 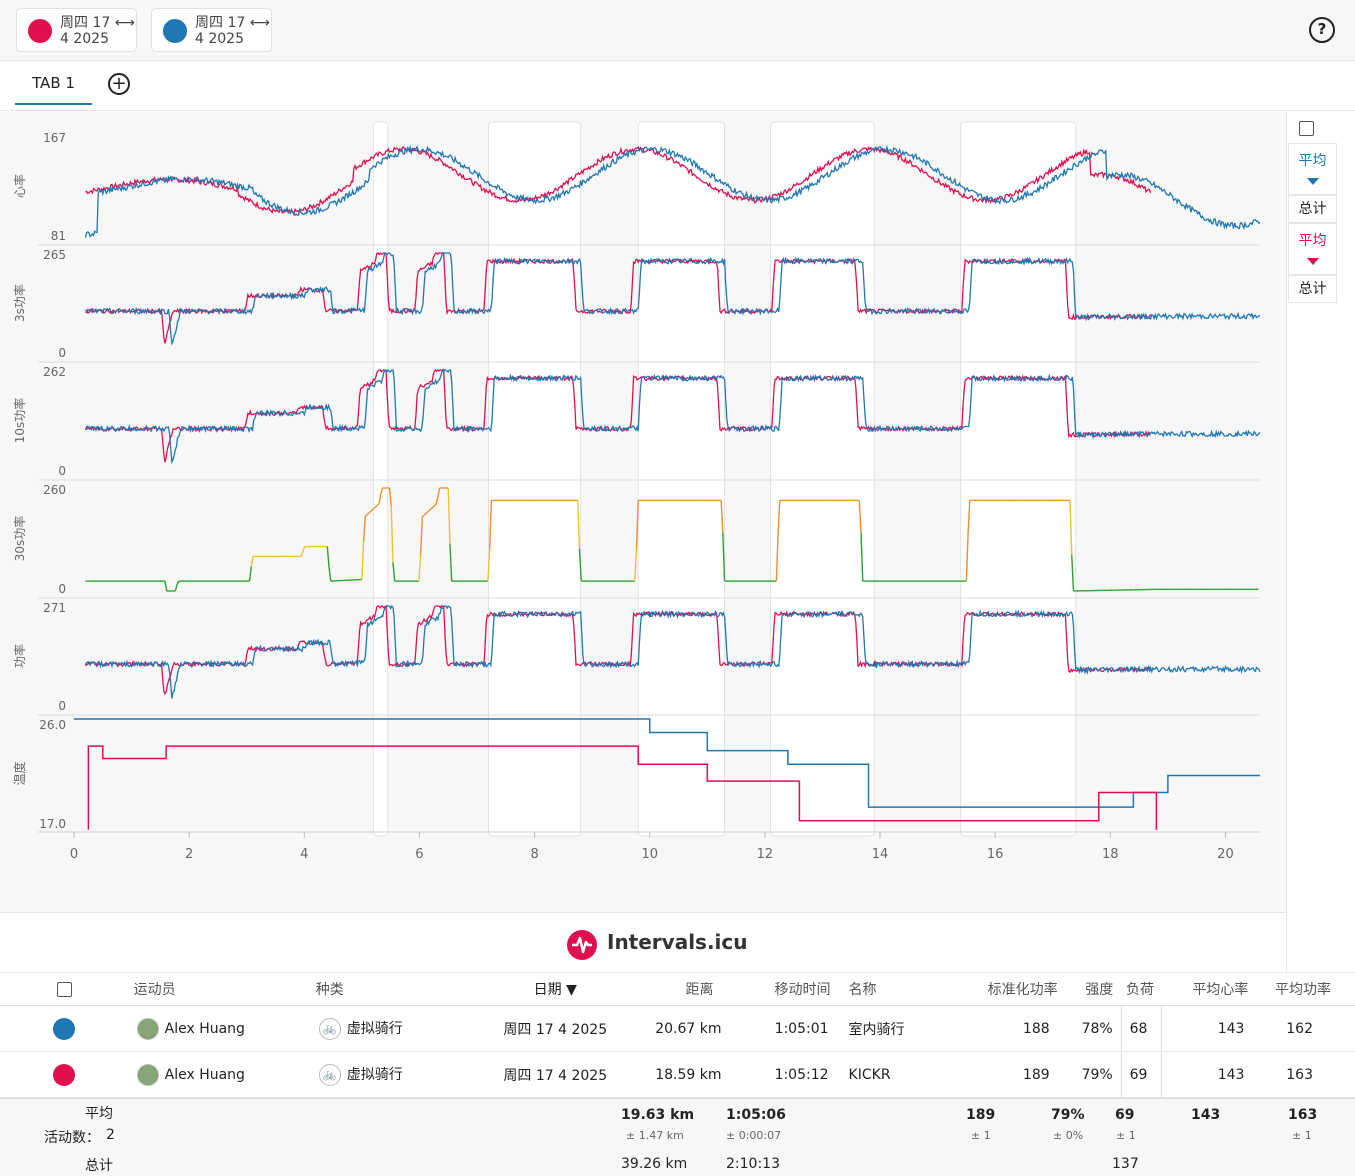 I want to click on np: 188, so click(x=1019, y=1028).